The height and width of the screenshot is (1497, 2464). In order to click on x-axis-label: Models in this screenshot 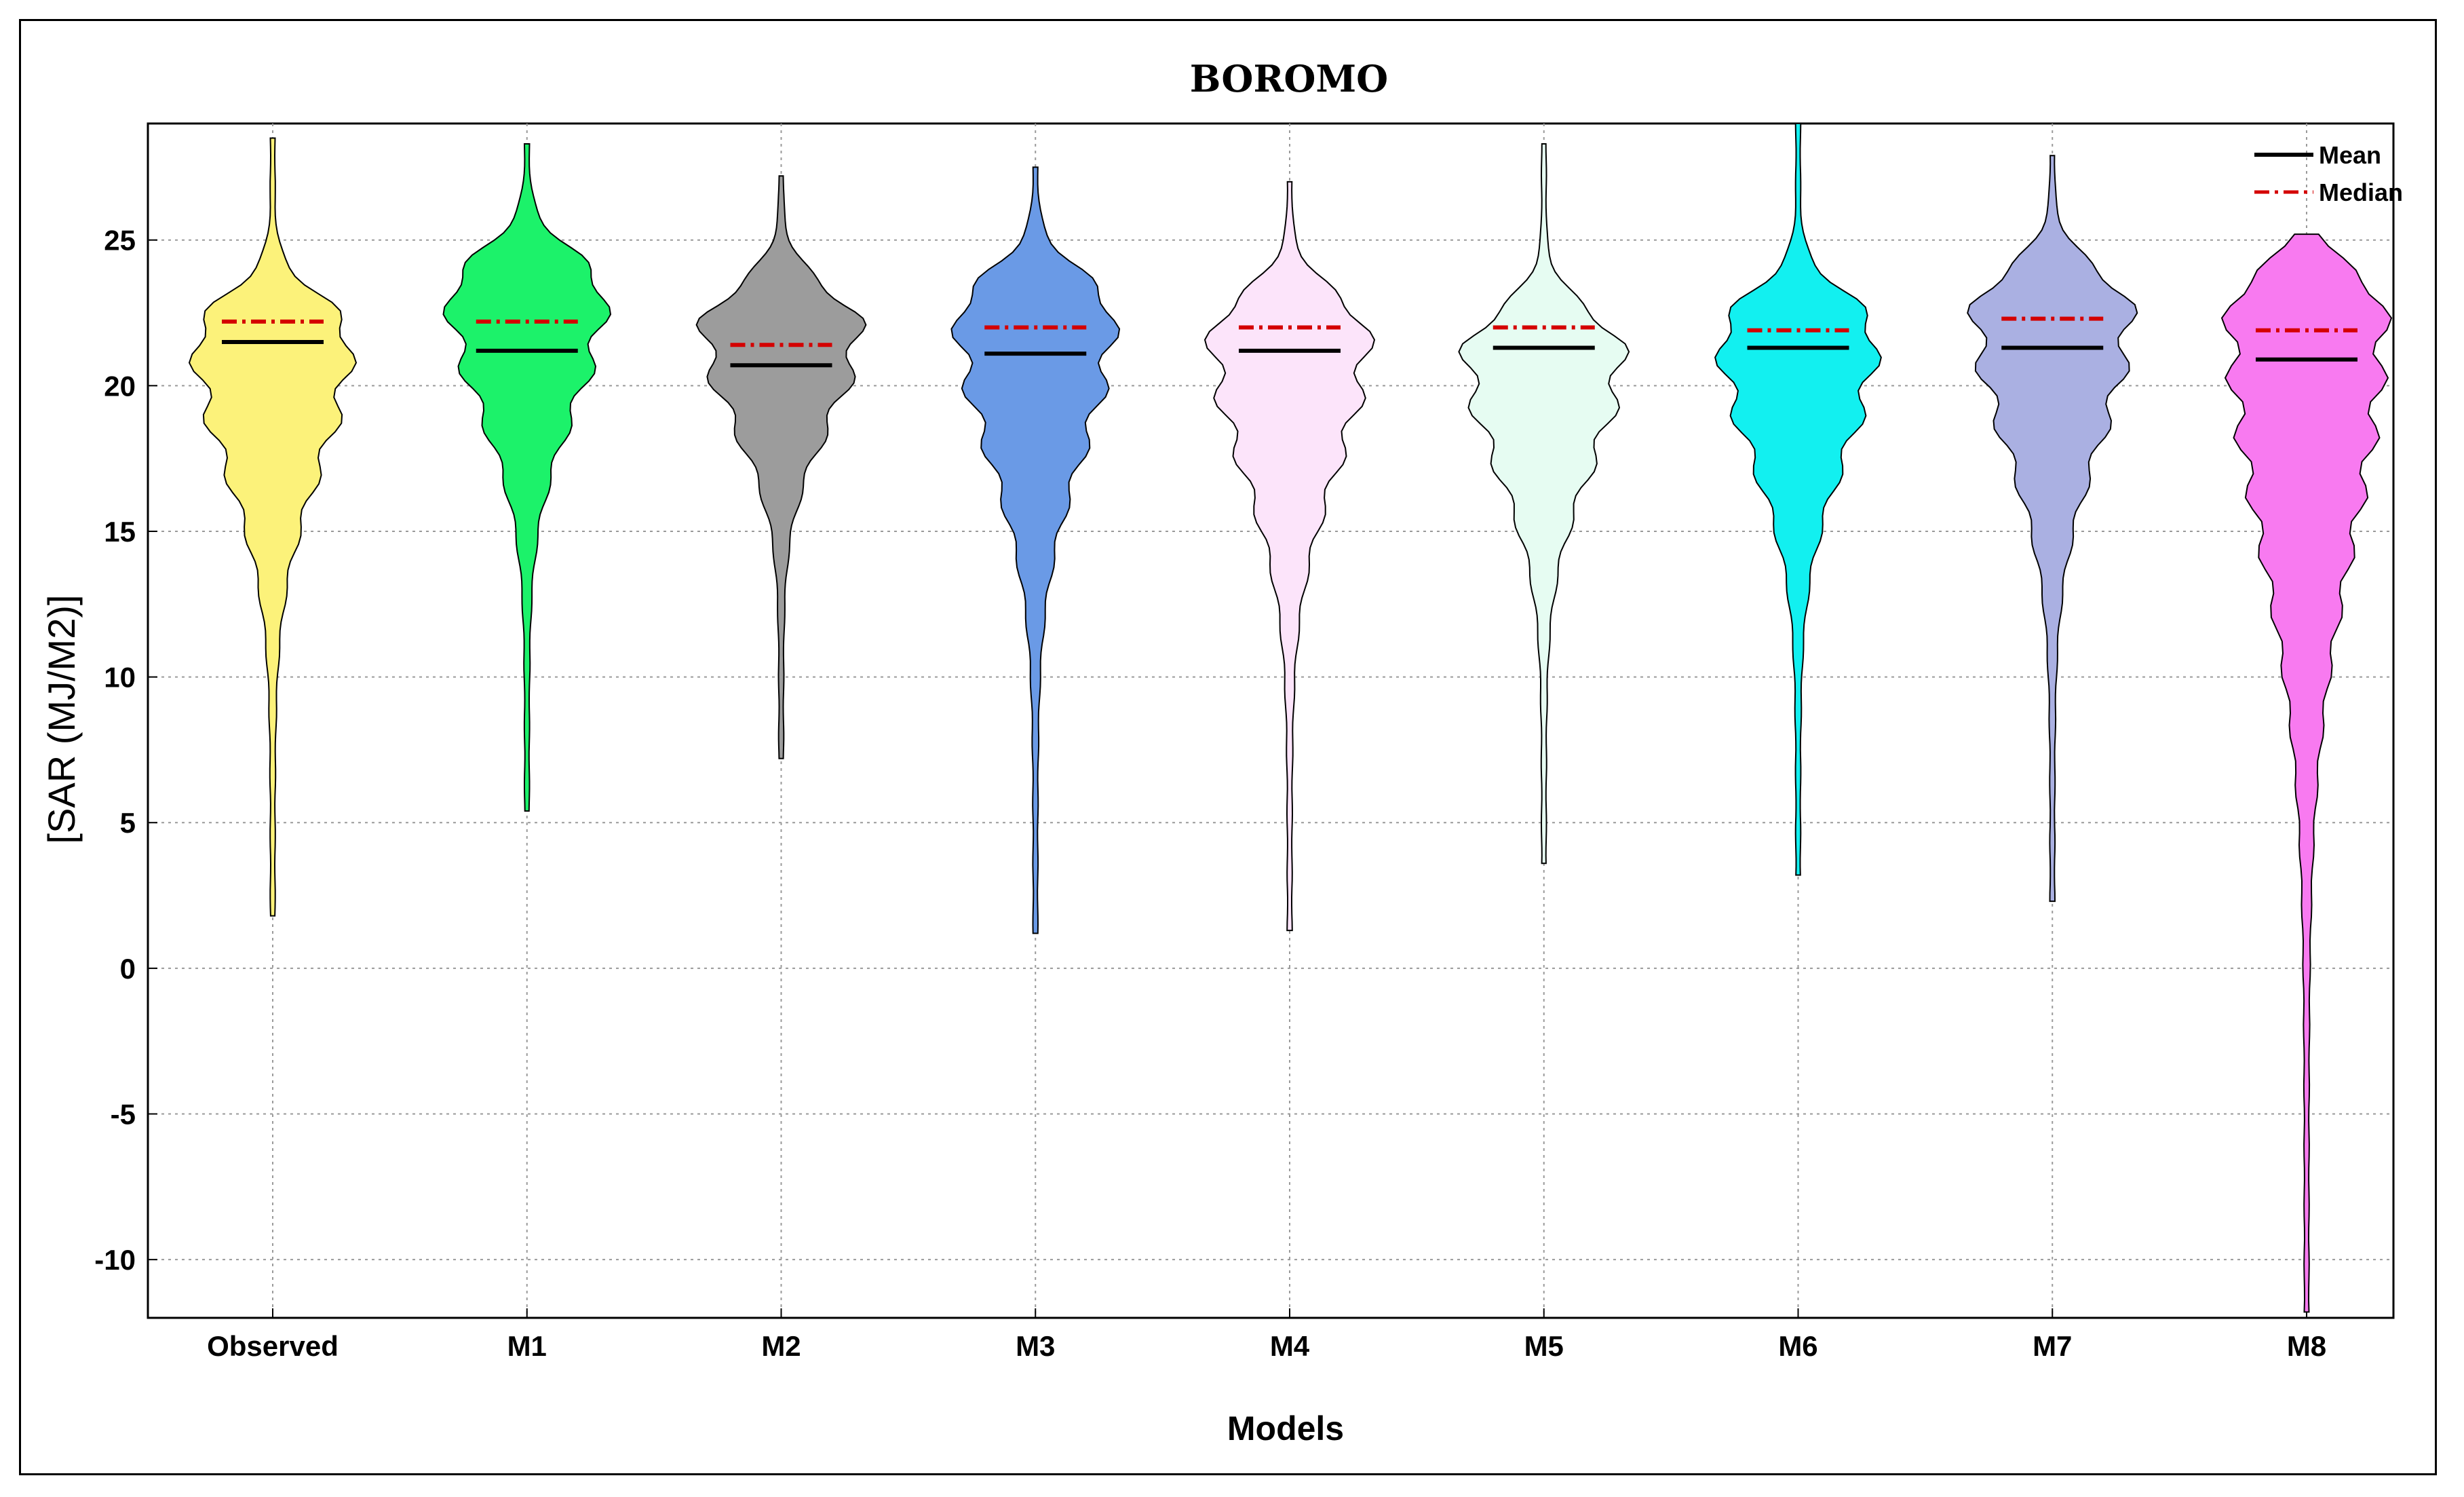, I will do `click(1285, 1428)`.